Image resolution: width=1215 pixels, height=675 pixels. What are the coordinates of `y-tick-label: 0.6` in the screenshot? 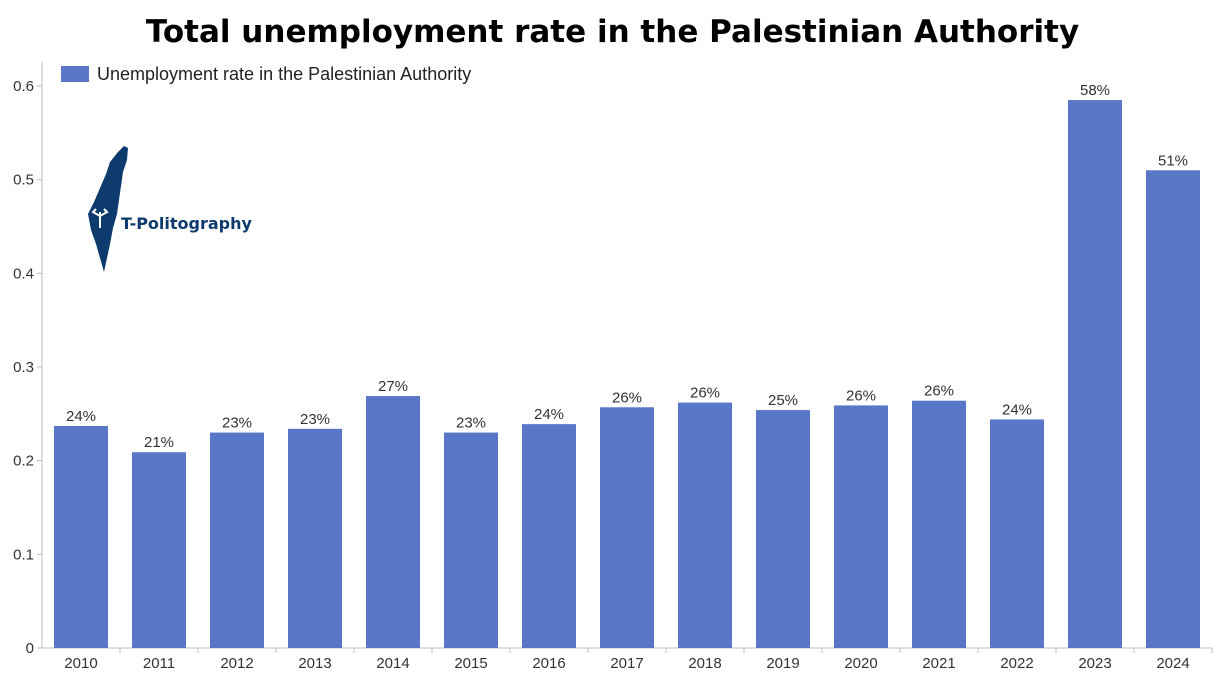 It's located at (23, 86).